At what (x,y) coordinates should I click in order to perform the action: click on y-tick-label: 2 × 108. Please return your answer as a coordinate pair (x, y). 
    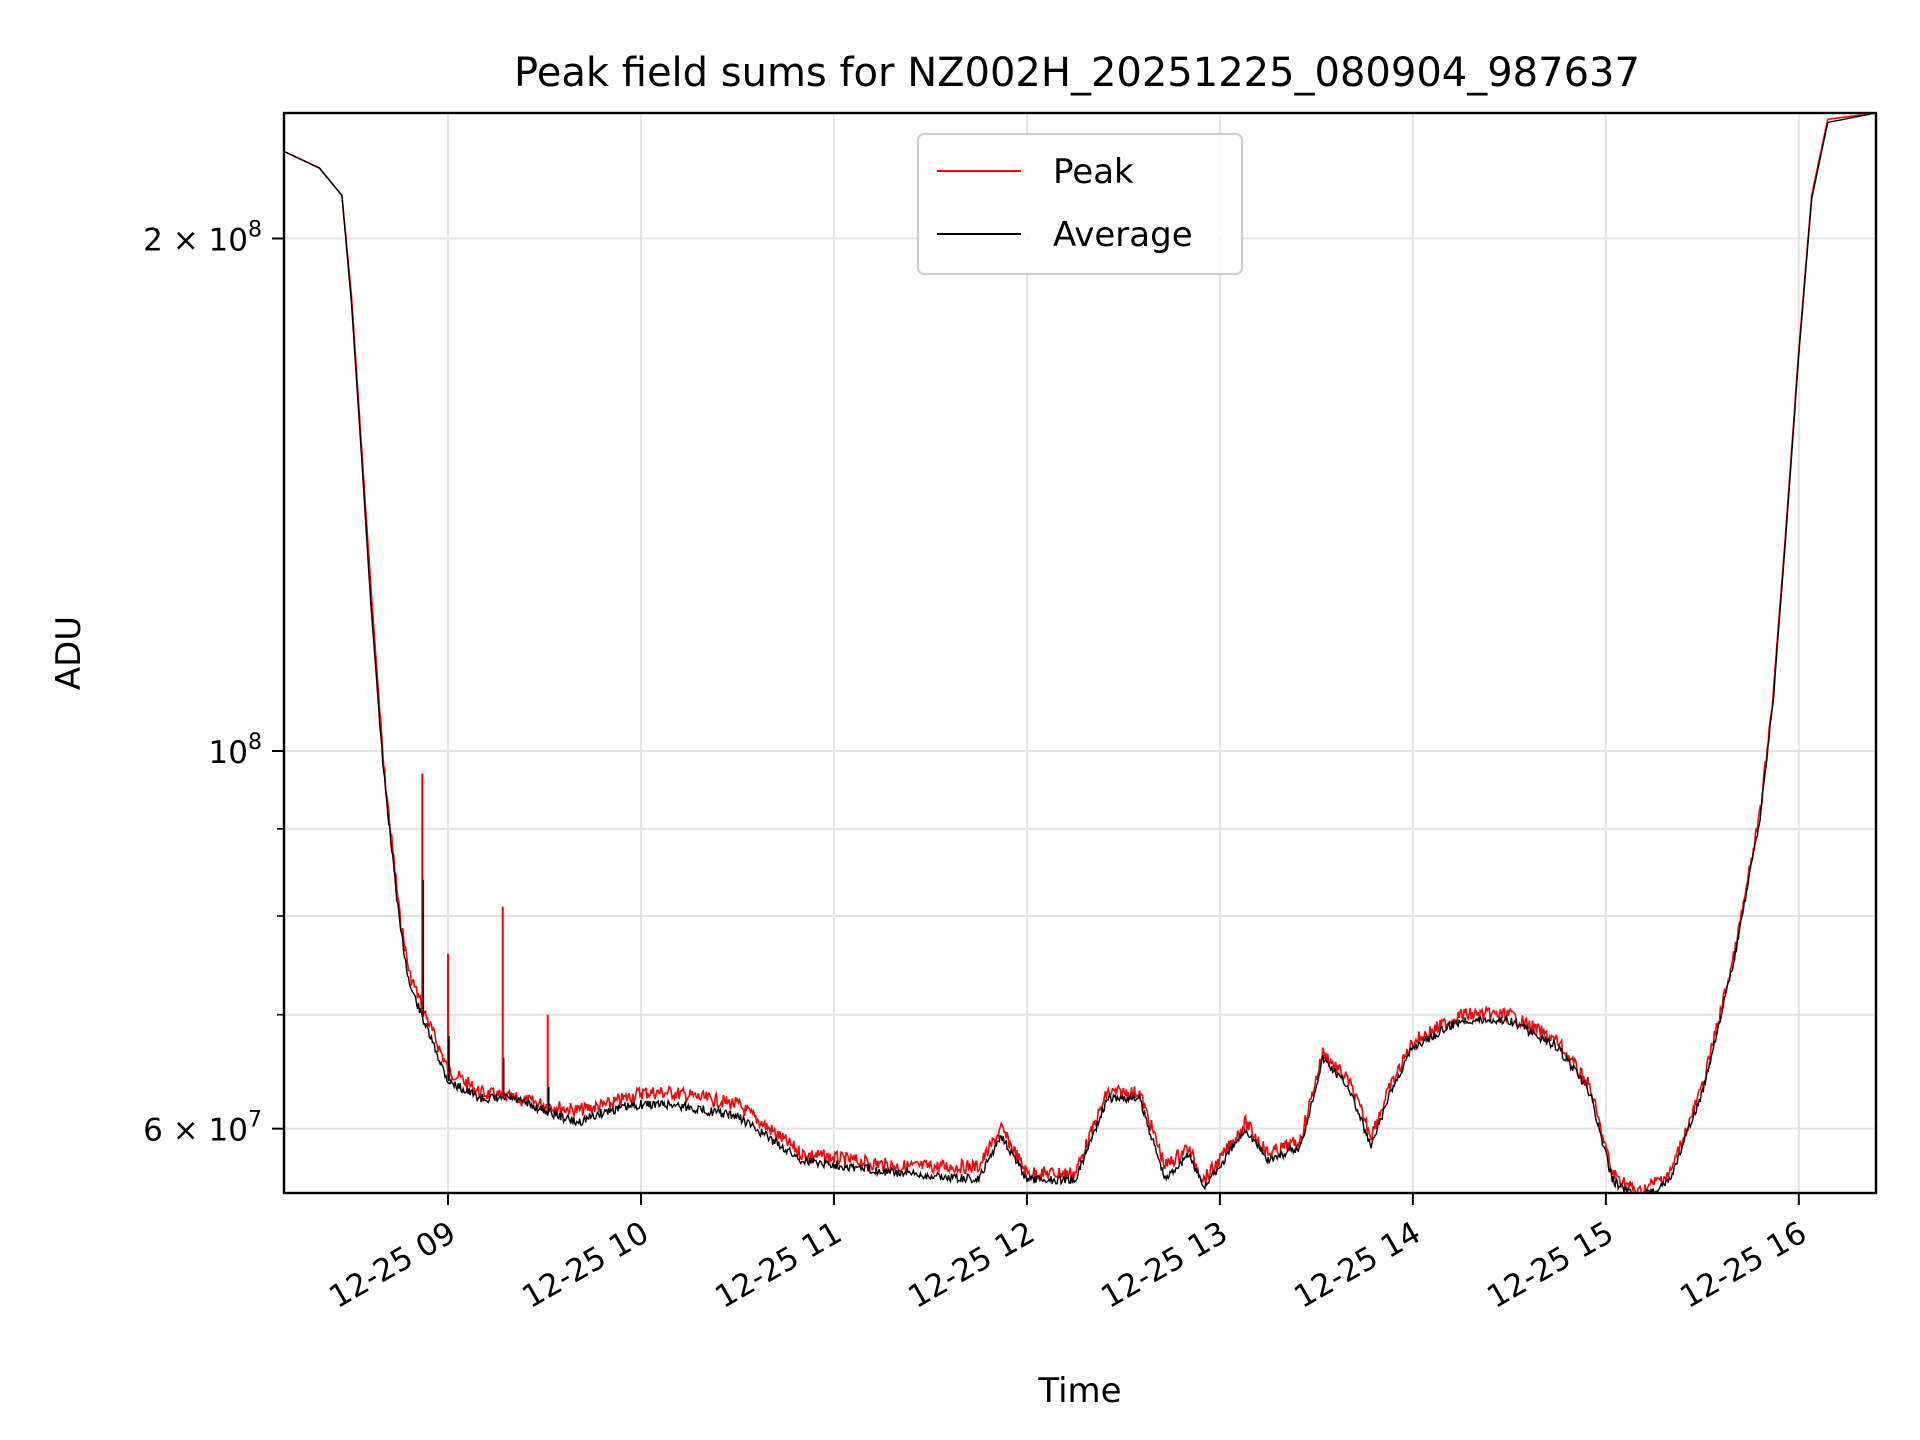
    Looking at the image, I should click on (202, 238).